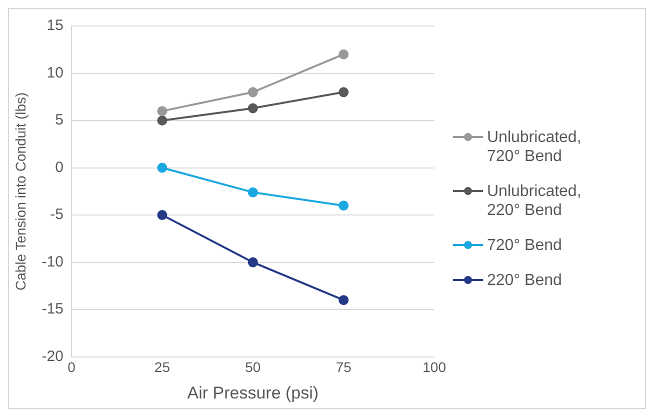  Describe the element at coordinates (525, 280) in the screenshot. I see `legend-label: 220° Bend` at that location.